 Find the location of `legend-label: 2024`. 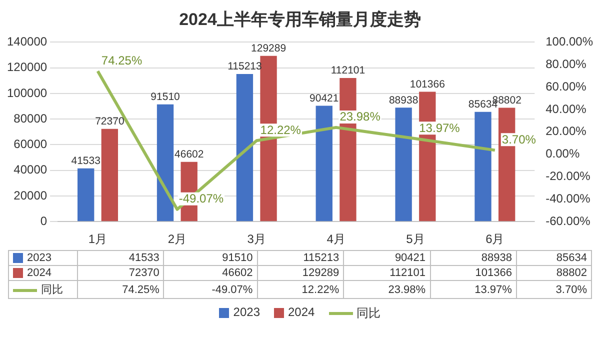

legend-label: 2024 is located at coordinates (39, 273).